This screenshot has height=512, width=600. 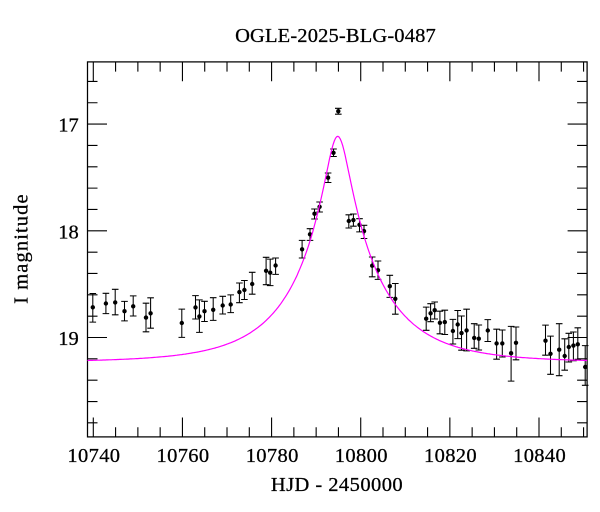 What do you see at coordinates (335, 36) in the screenshot?
I see `svg-text: OGLE-2025-BLG-0487` at bounding box center [335, 36].